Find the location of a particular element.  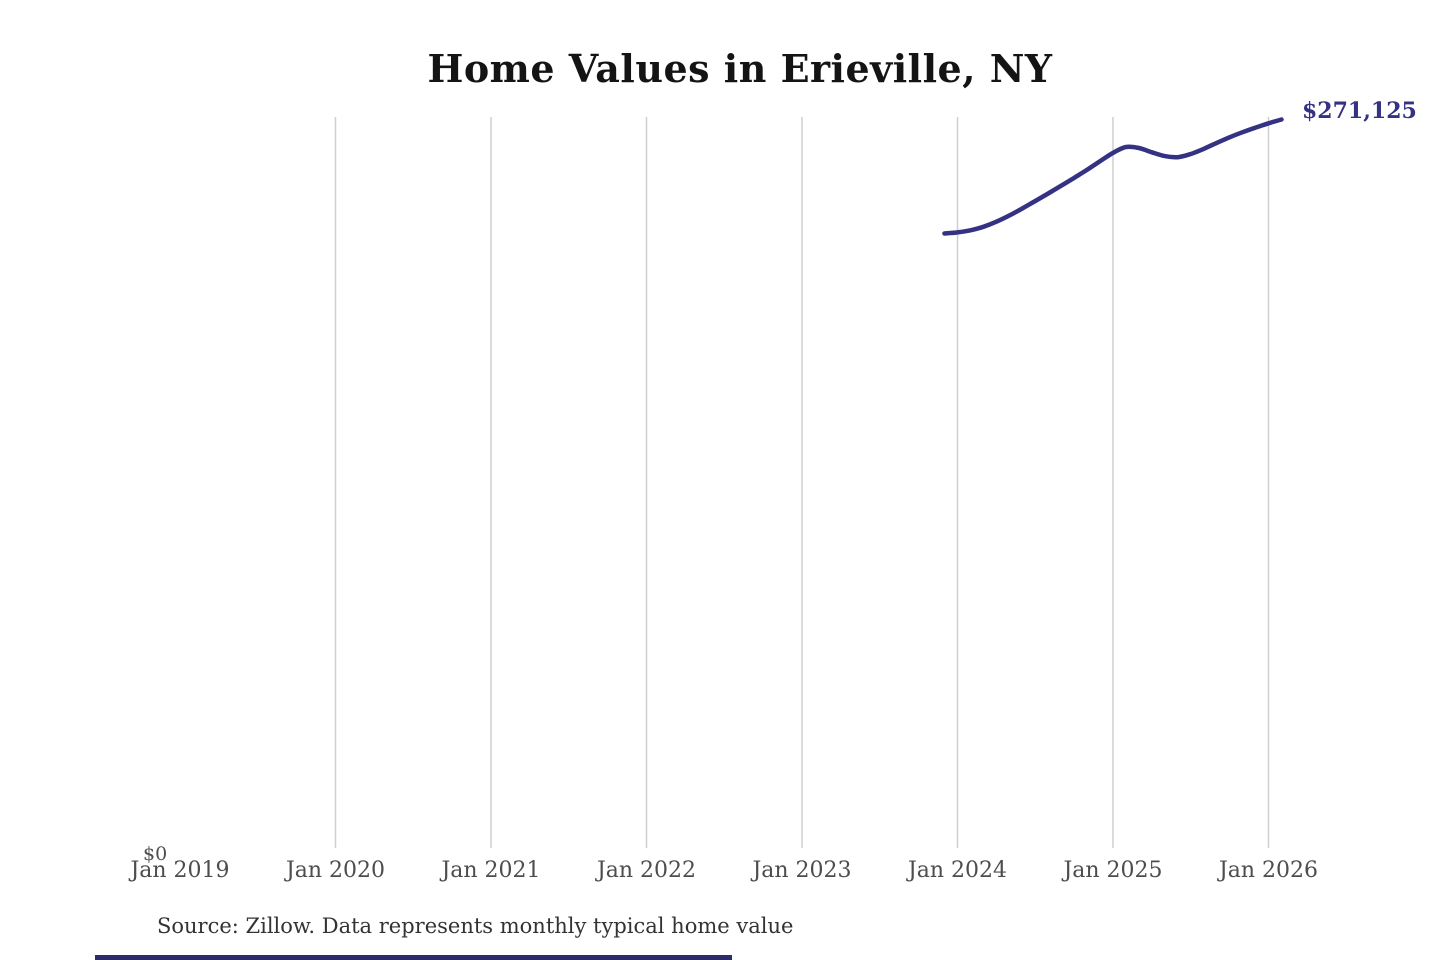

latest-value-label: $271,125 is located at coordinates (1359, 111).